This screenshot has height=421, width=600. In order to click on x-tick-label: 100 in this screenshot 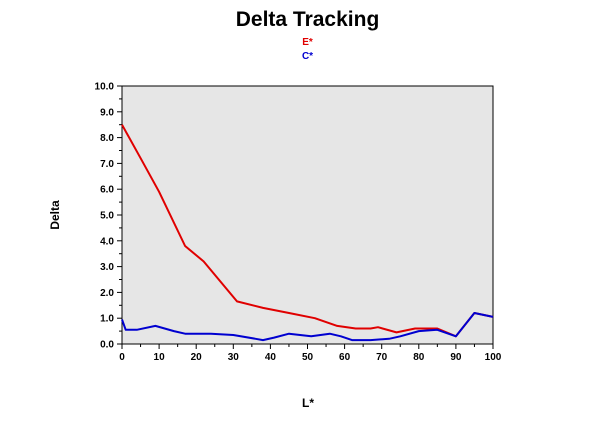, I will do `click(493, 357)`.